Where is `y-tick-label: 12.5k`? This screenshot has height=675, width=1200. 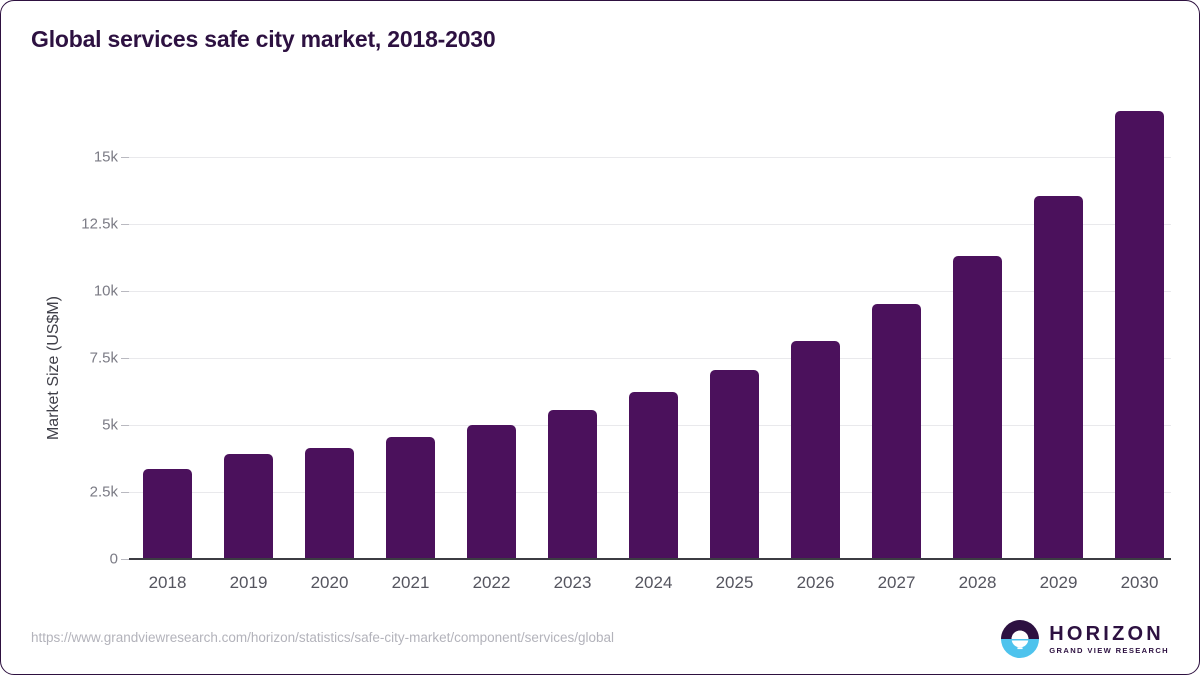
y-tick-label: 12.5k is located at coordinates (99, 224).